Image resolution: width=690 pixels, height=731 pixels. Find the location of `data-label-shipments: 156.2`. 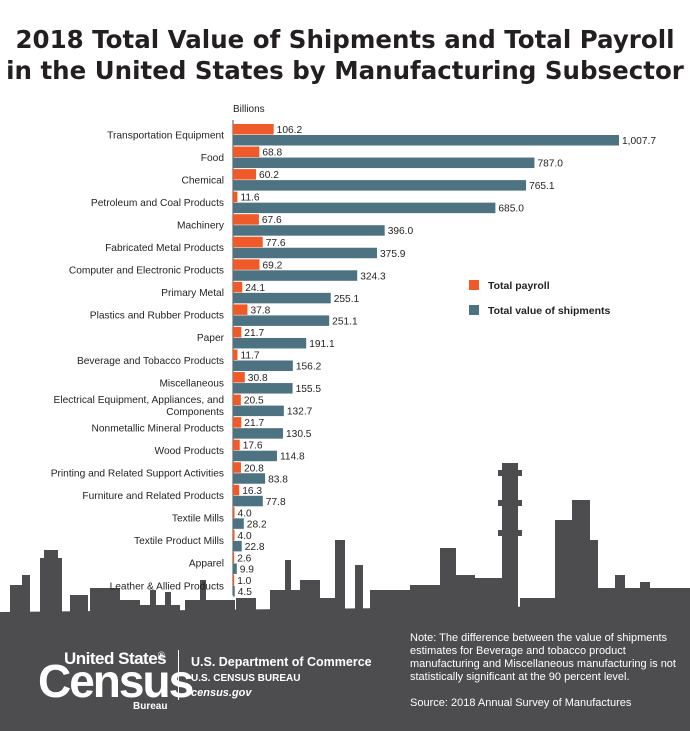

data-label-shipments: 156.2 is located at coordinates (309, 367).